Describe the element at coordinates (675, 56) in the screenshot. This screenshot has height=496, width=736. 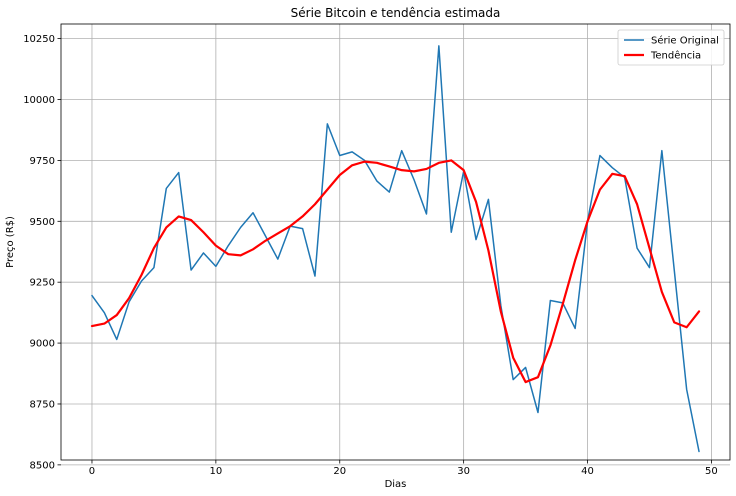
I see `legend-label: Tendência` at that location.